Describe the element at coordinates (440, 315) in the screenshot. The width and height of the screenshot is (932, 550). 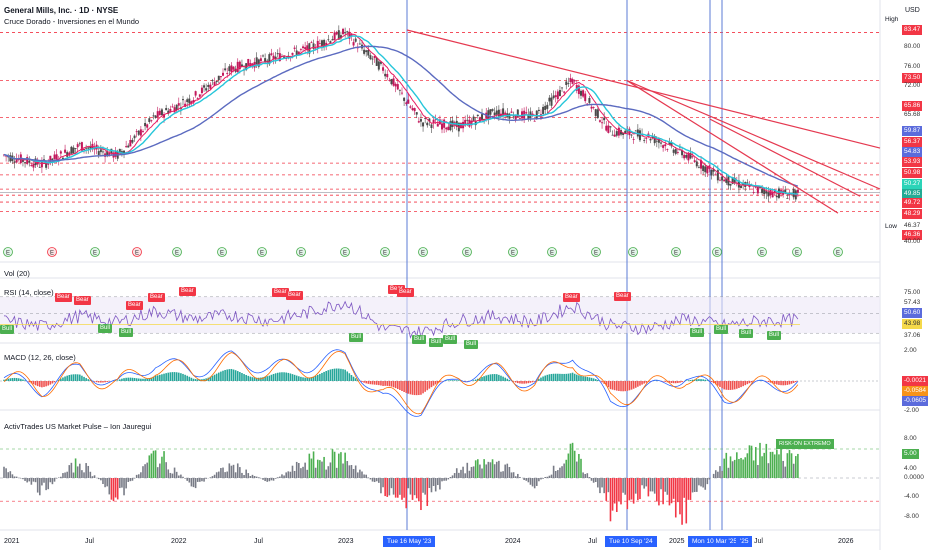
I see `rsi-band` at that location.